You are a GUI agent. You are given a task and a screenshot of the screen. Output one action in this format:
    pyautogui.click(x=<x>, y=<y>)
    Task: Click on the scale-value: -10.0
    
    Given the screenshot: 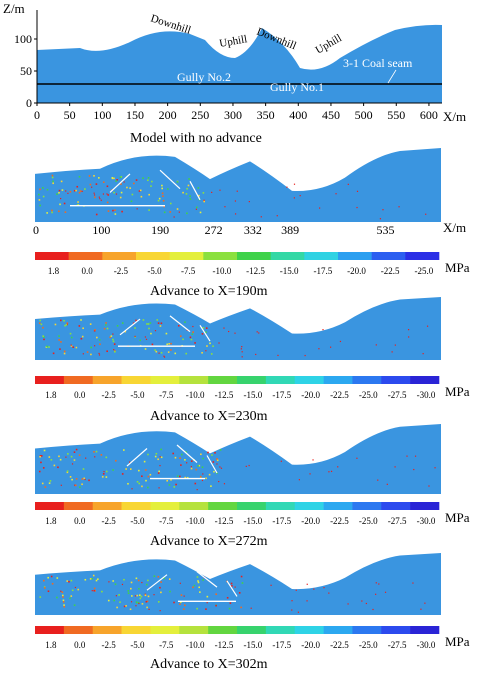 What is the action you would take?
    pyautogui.click(x=195, y=521)
    